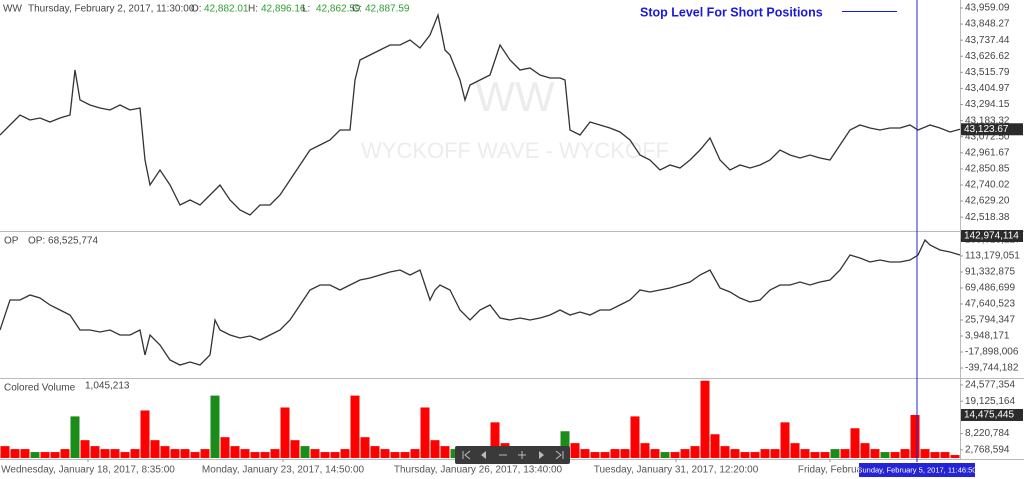 The image size is (1024, 479). Describe the element at coordinates (522, 455) in the screenshot. I see `nav-zoom-in` at that location.